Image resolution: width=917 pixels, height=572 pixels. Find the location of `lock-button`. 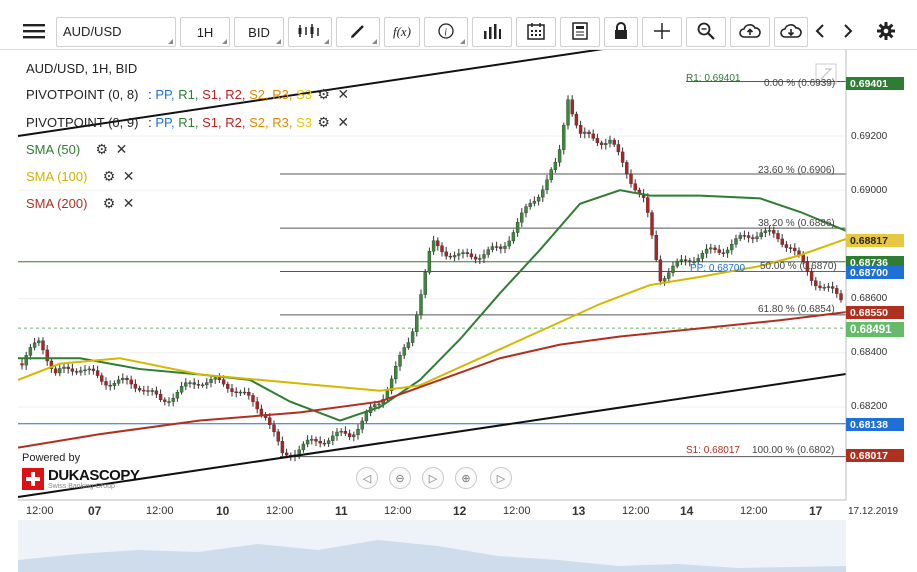

lock-button is located at coordinates (621, 32).